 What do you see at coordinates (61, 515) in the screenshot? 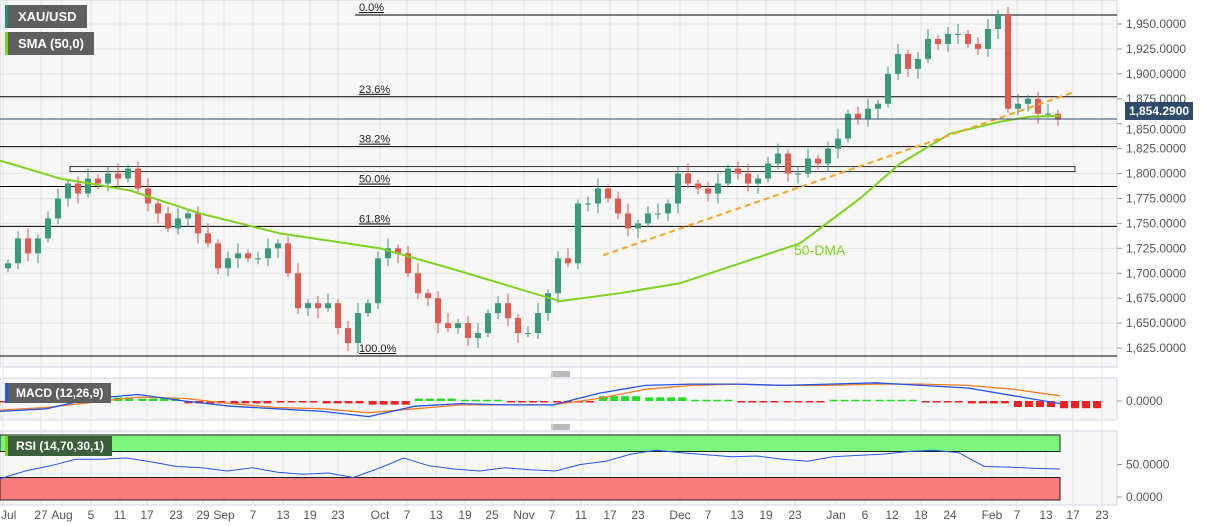
I see `x-tick-label: Aug` at bounding box center [61, 515].